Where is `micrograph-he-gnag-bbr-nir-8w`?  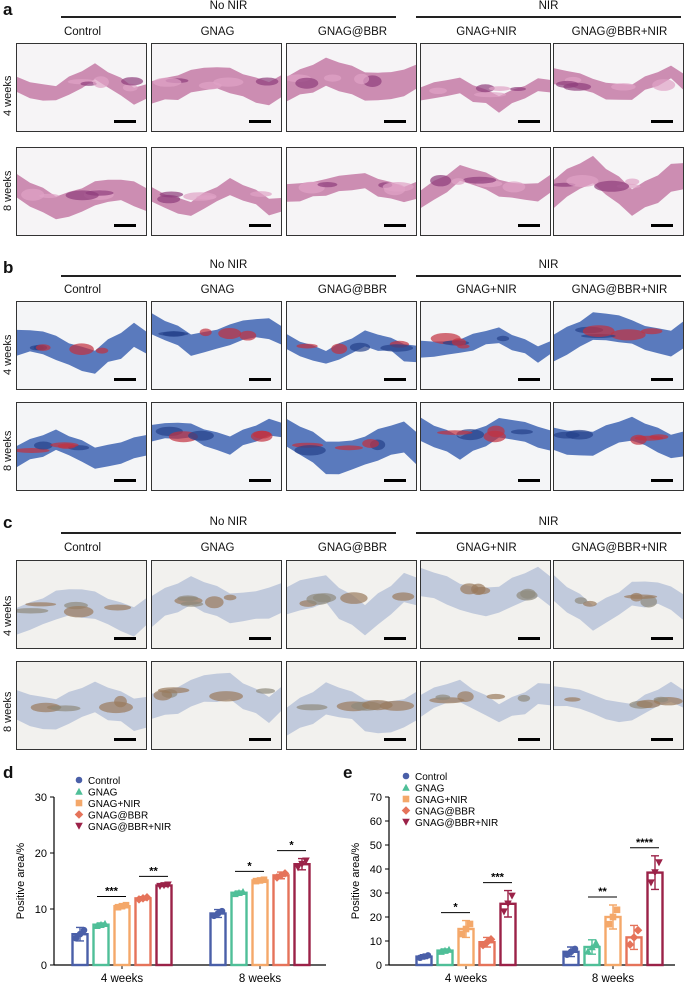
micrograph-he-gnag-bbr-nir-8w is located at coordinates (618, 191).